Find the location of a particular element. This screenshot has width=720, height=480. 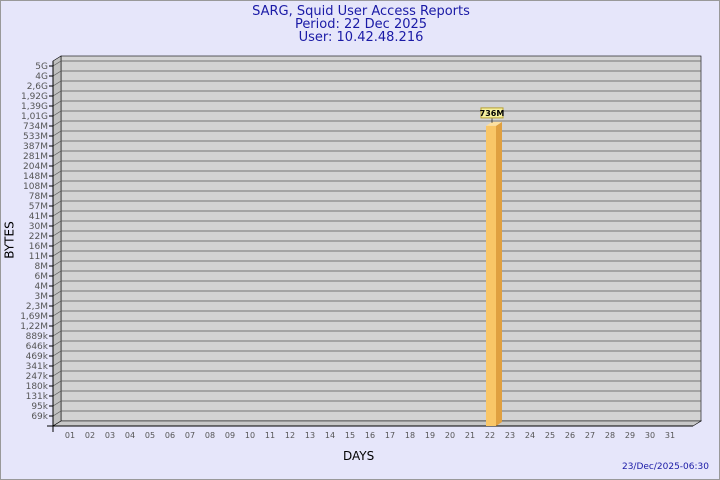

x-tick-label: 31 is located at coordinates (670, 435).